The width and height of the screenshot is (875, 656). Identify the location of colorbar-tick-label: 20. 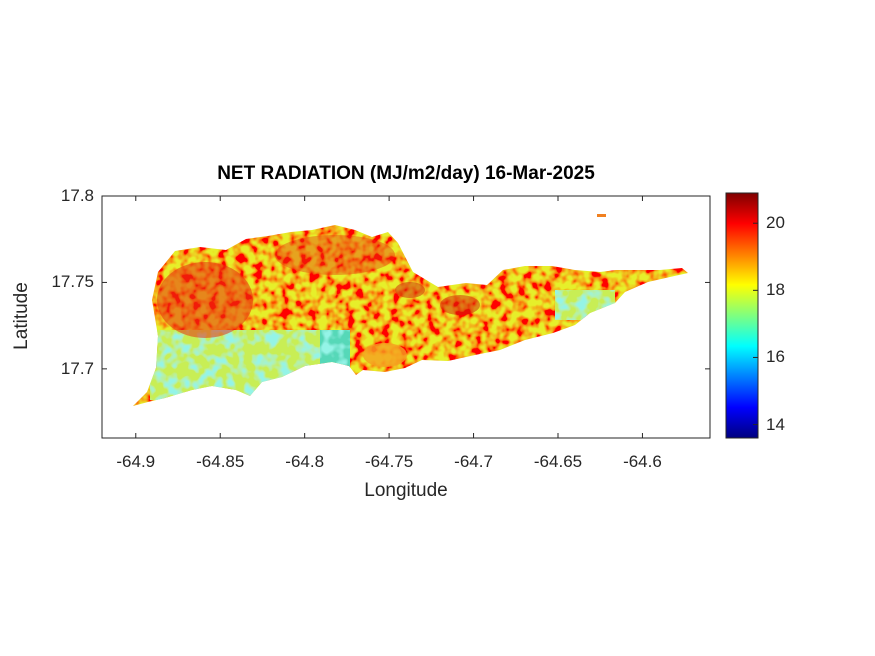
(775, 223).